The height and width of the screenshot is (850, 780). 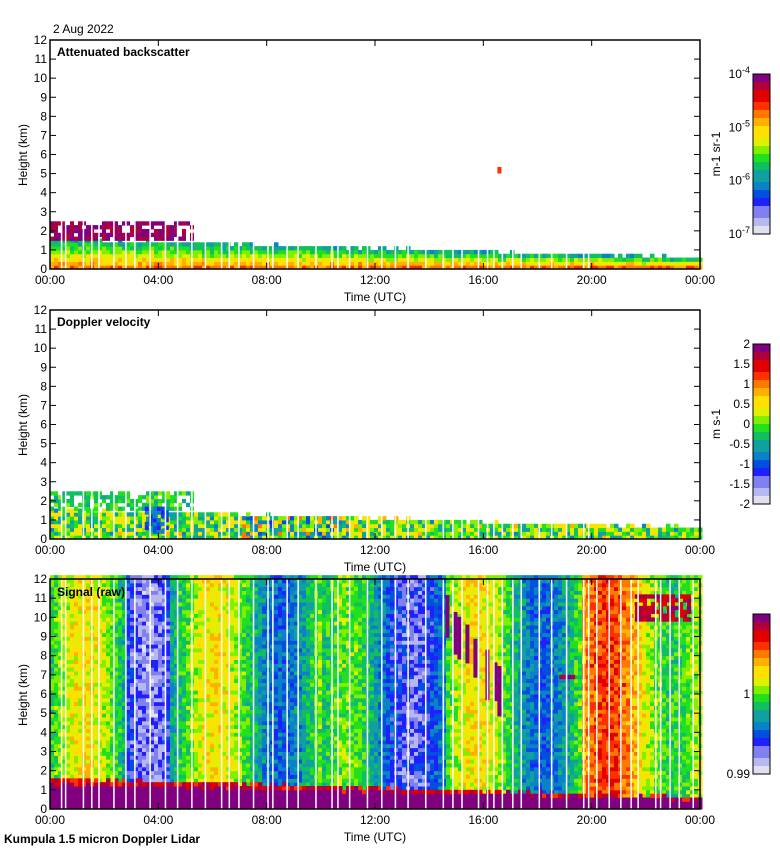 What do you see at coordinates (761, 446) in the screenshot?
I see `colorbar-swatch` at bounding box center [761, 446].